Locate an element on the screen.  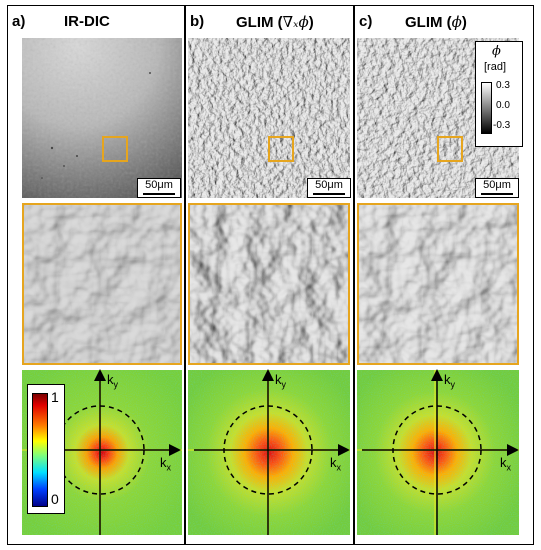
roi-box-b is located at coordinates (281, 149).